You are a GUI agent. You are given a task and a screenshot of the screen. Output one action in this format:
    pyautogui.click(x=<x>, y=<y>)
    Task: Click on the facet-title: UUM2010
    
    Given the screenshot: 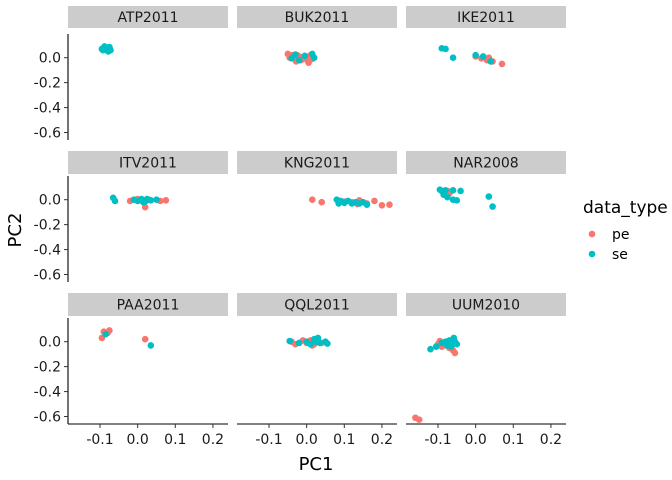 What is the action you would take?
    pyautogui.click(x=486, y=306)
    